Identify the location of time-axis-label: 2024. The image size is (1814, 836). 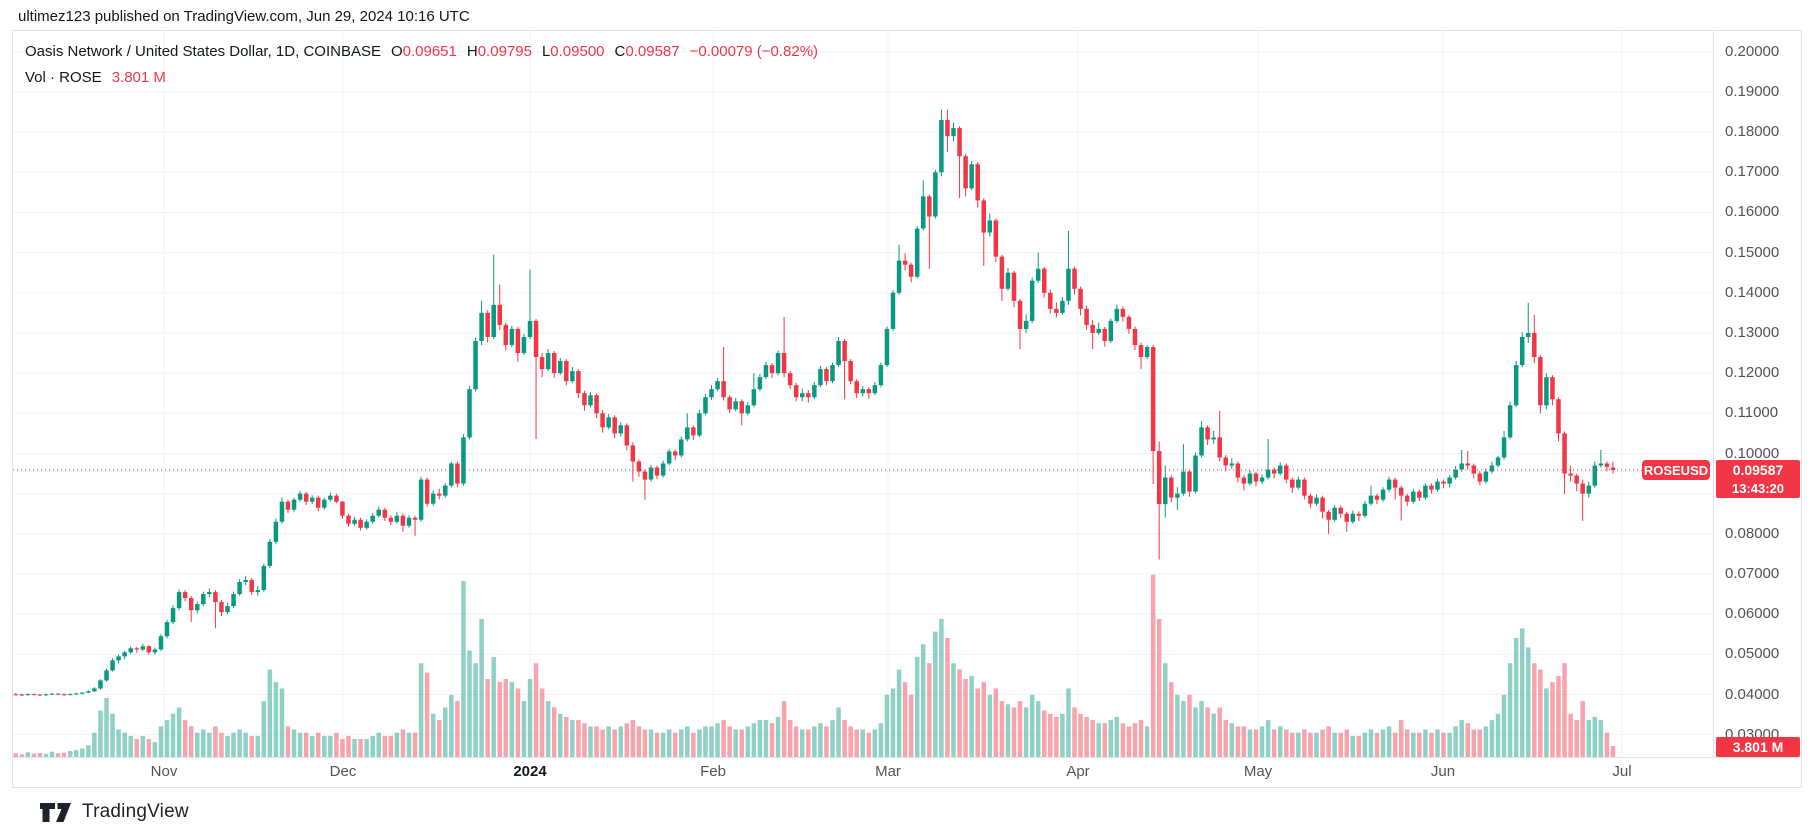
(530, 771).